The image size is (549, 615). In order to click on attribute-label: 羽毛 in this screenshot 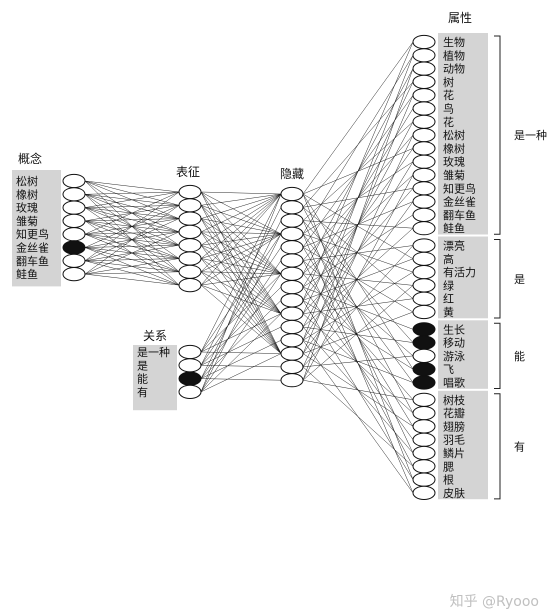, I will do `click(454, 440)`.